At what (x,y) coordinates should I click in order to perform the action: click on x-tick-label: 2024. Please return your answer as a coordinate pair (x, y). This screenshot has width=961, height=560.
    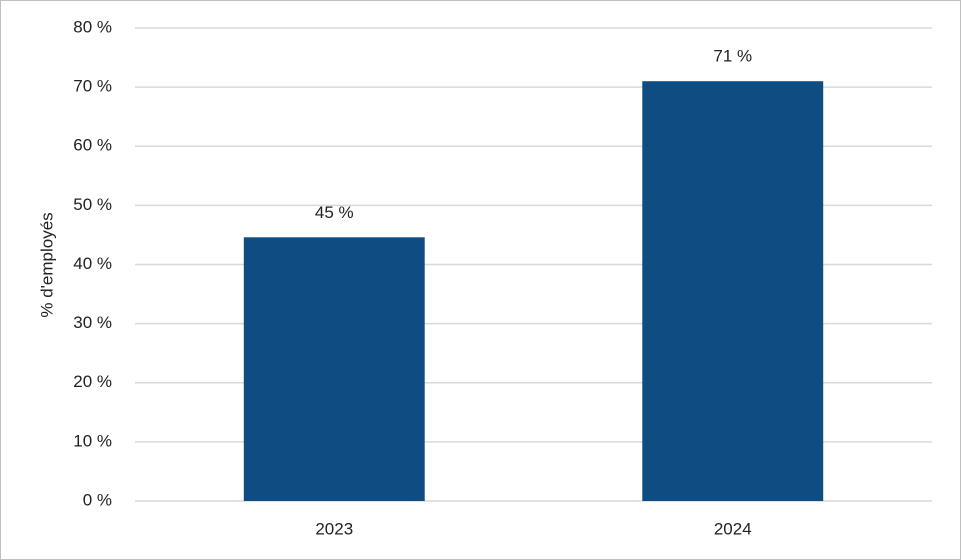
    Looking at the image, I should click on (733, 528).